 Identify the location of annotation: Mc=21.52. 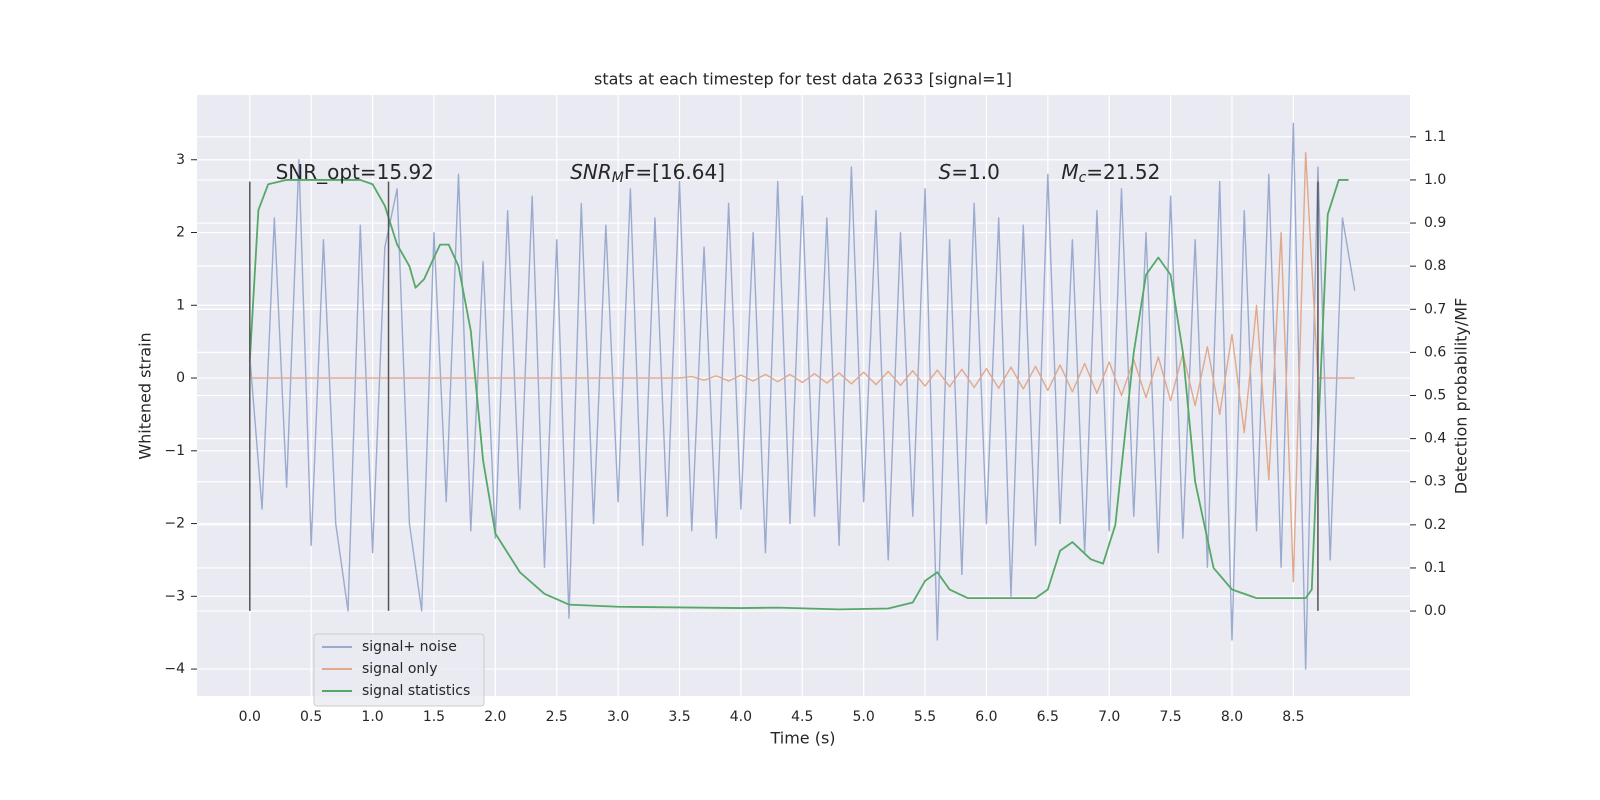
(1110, 172).